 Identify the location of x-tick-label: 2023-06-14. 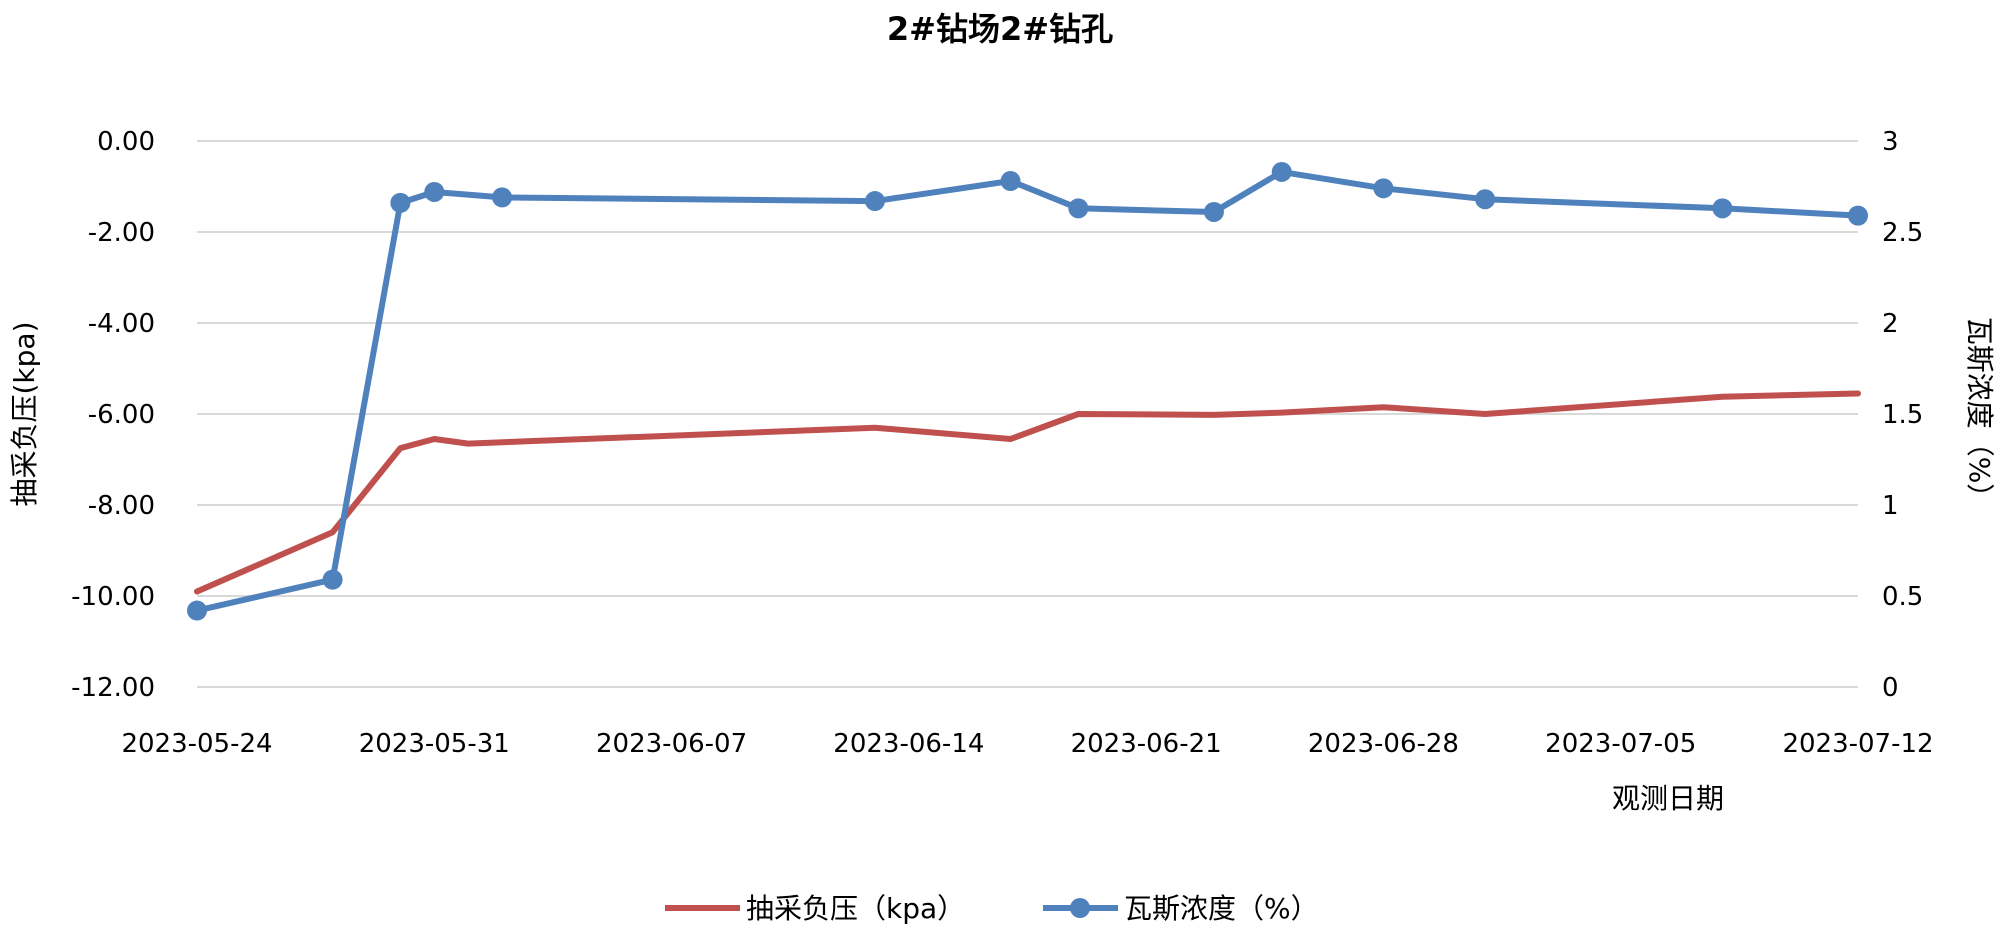
(908, 744).